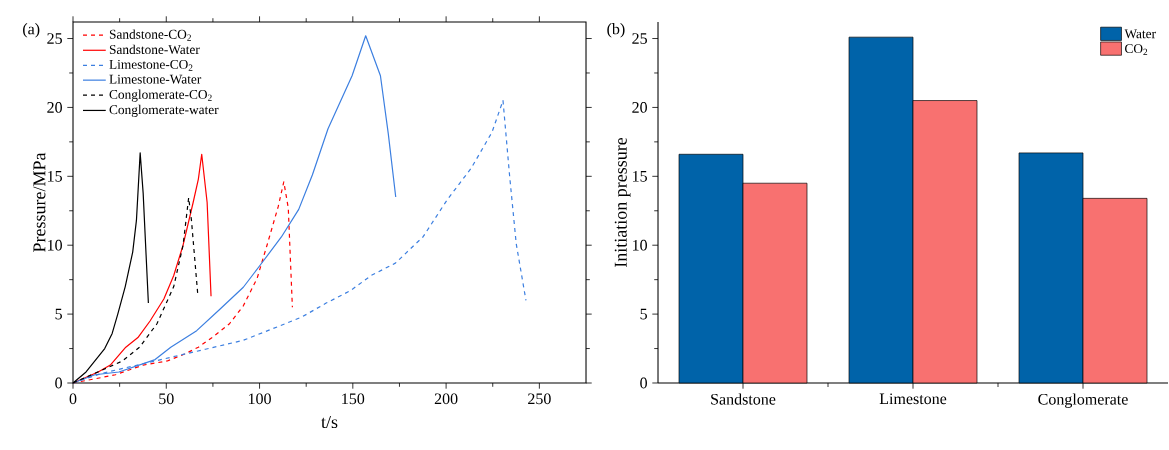  What do you see at coordinates (155, 79) in the screenshot?
I see `legend-label: Limestone-Water` at bounding box center [155, 79].